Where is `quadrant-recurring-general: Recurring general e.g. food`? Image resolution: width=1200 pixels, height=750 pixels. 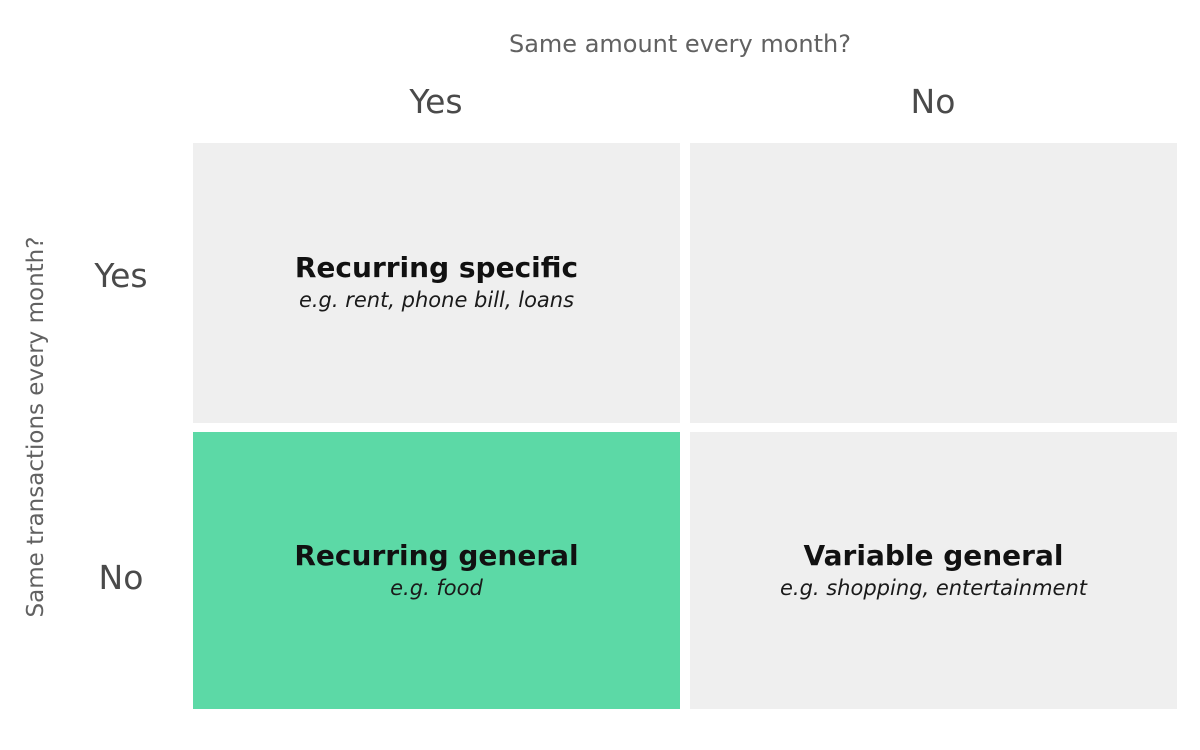 quadrant-recurring-general: Recurring general e.g. food is located at coordinates (436, 570).